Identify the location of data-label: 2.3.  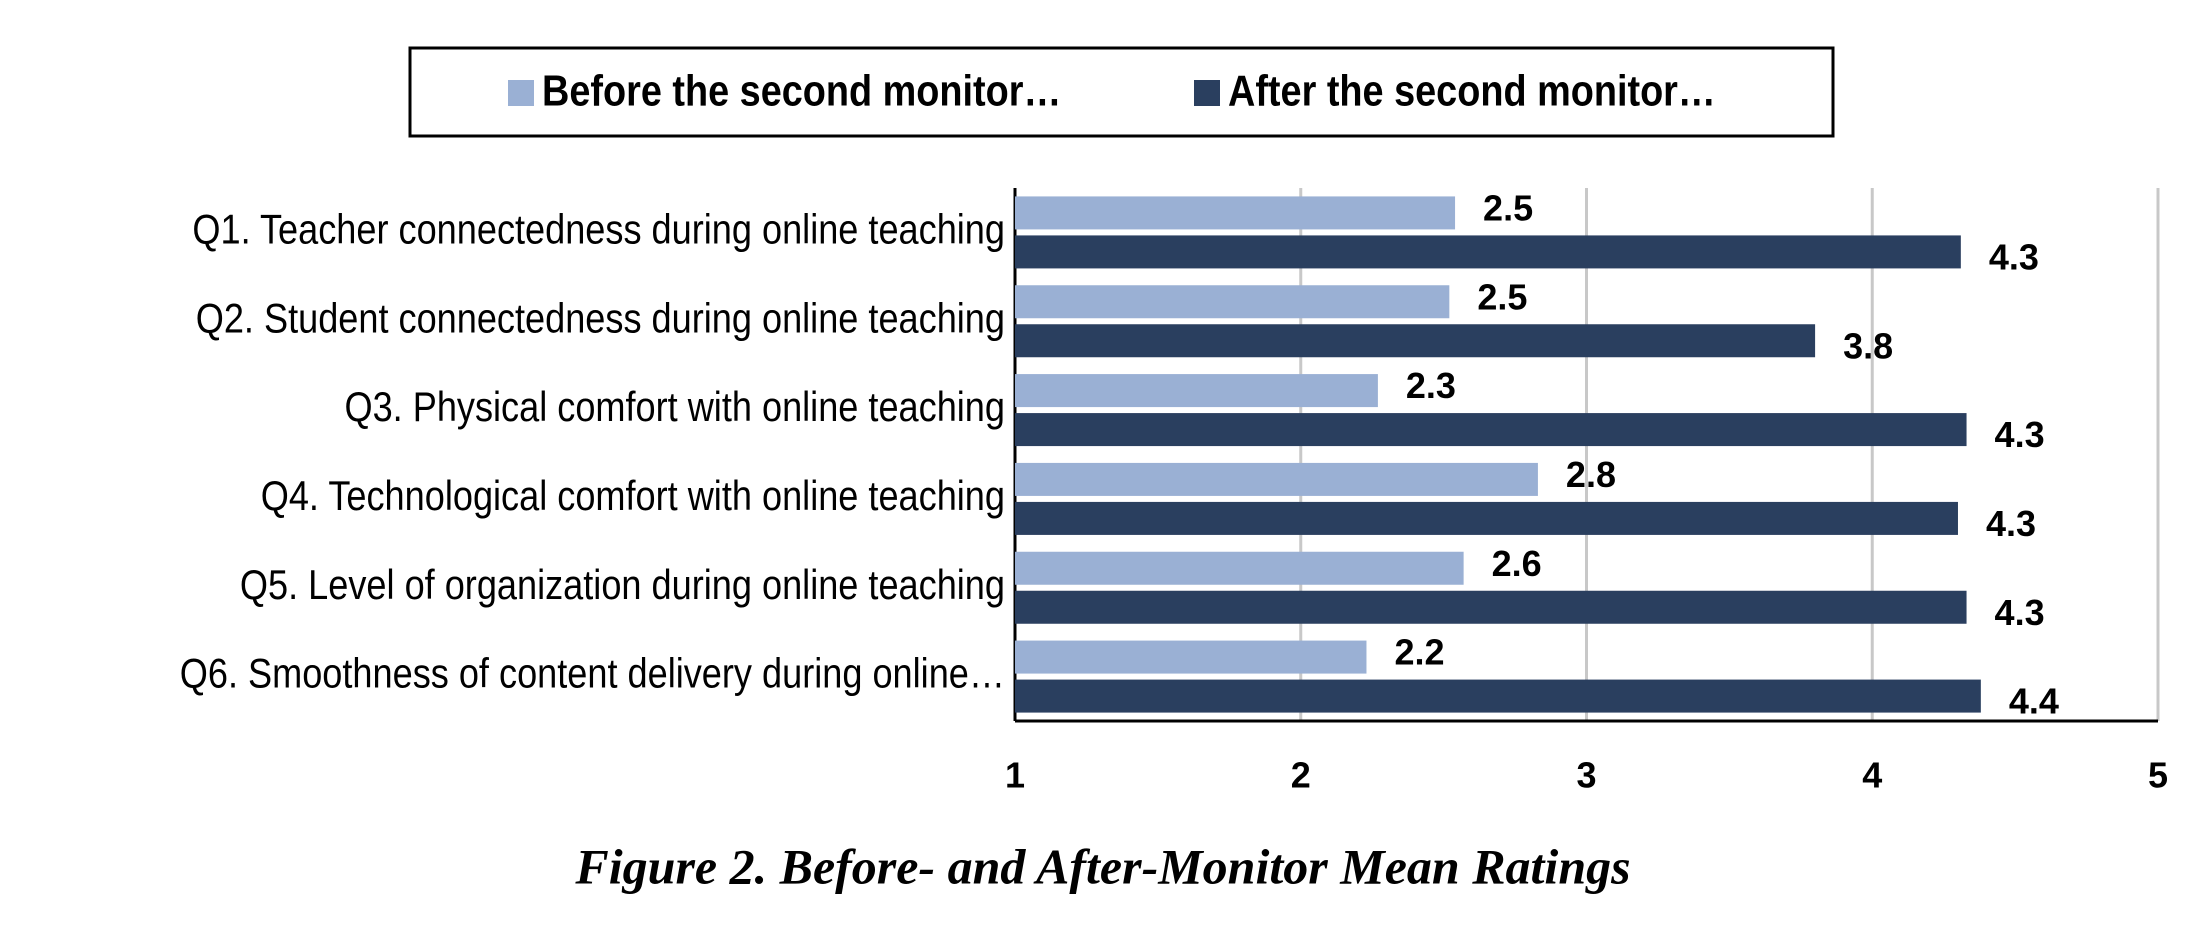
(1431, 385).